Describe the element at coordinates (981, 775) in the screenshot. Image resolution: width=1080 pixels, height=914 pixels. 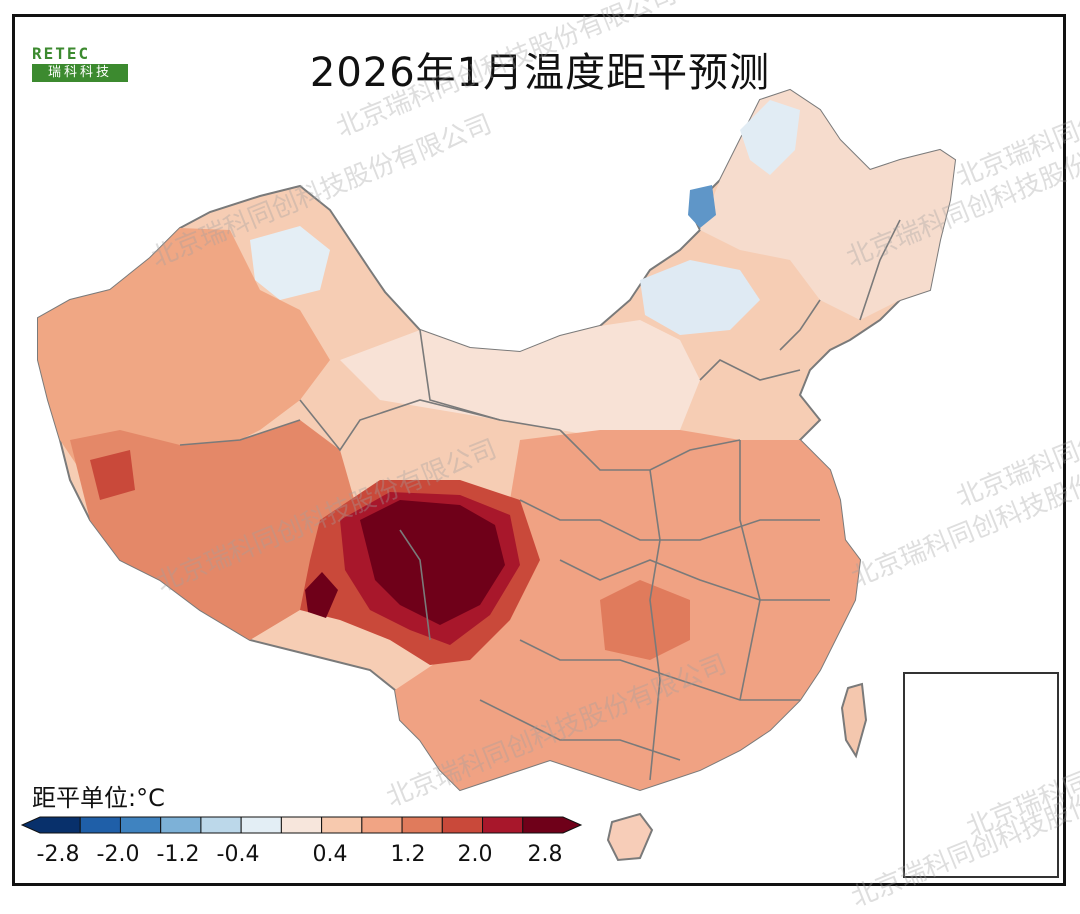
I see `inset-frame` at that location.